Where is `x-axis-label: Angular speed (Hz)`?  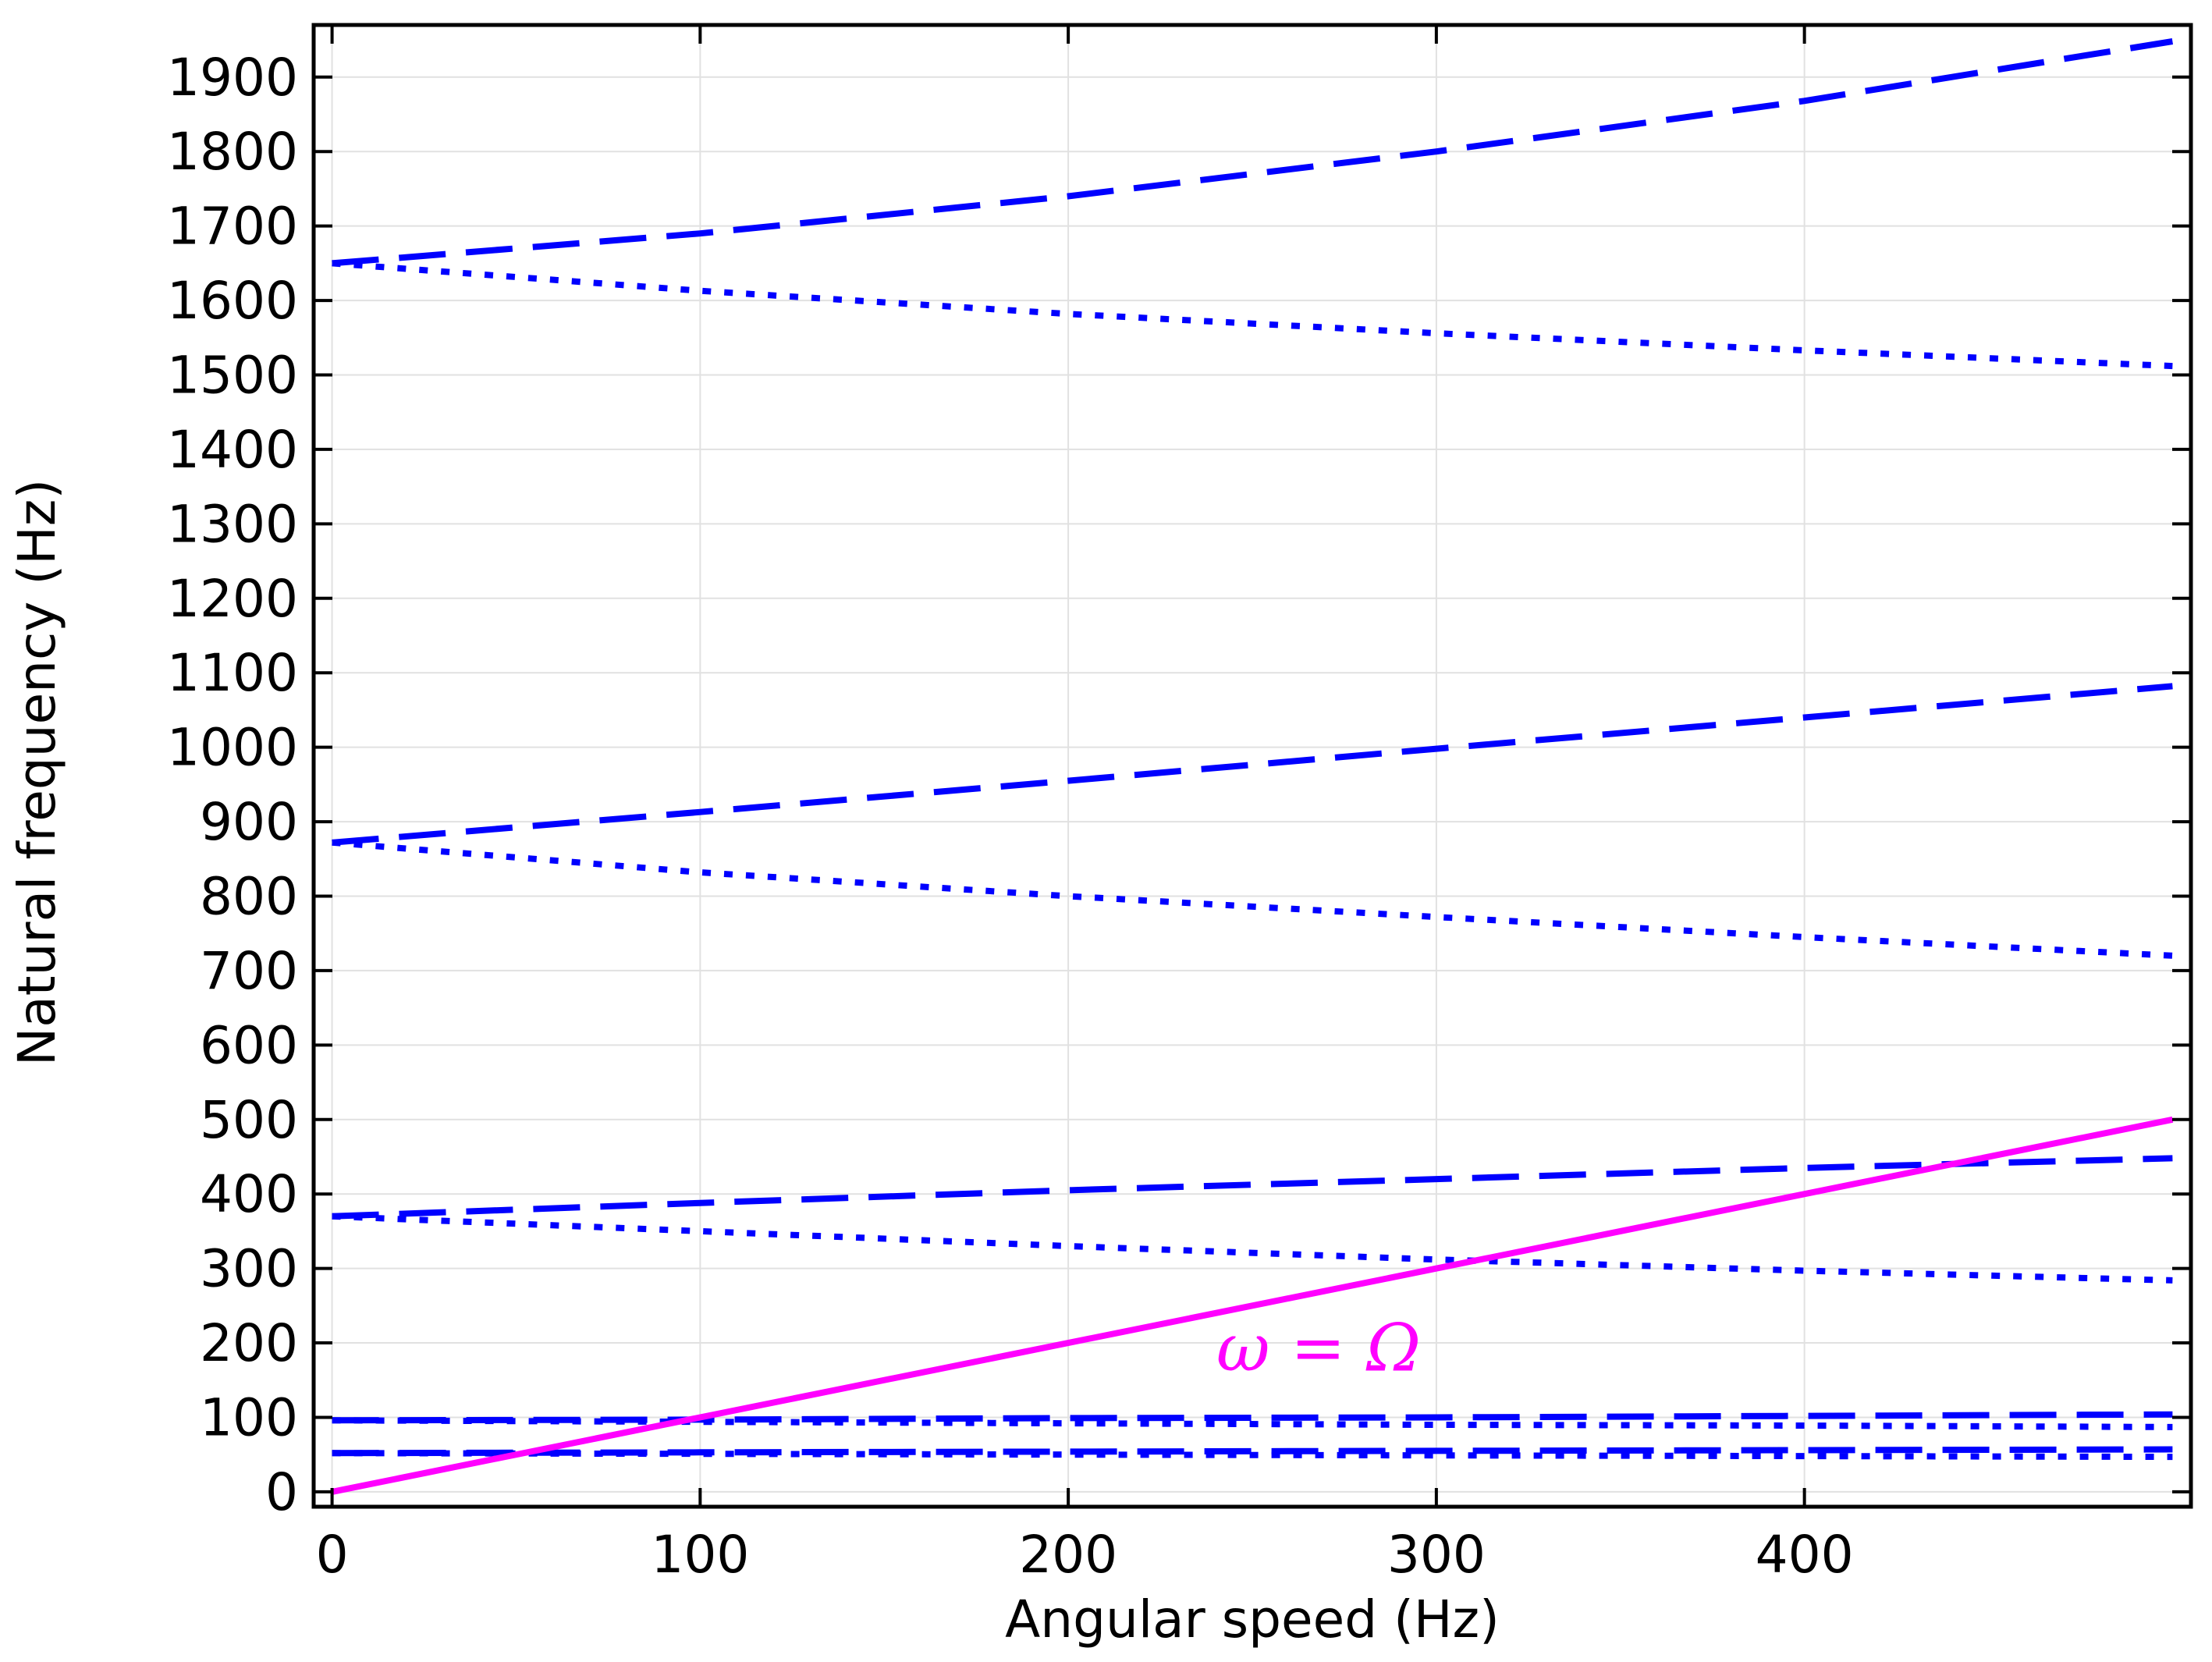
x-axis-label: Angular speed (Hz) is located at coordinates (1252, 1619).